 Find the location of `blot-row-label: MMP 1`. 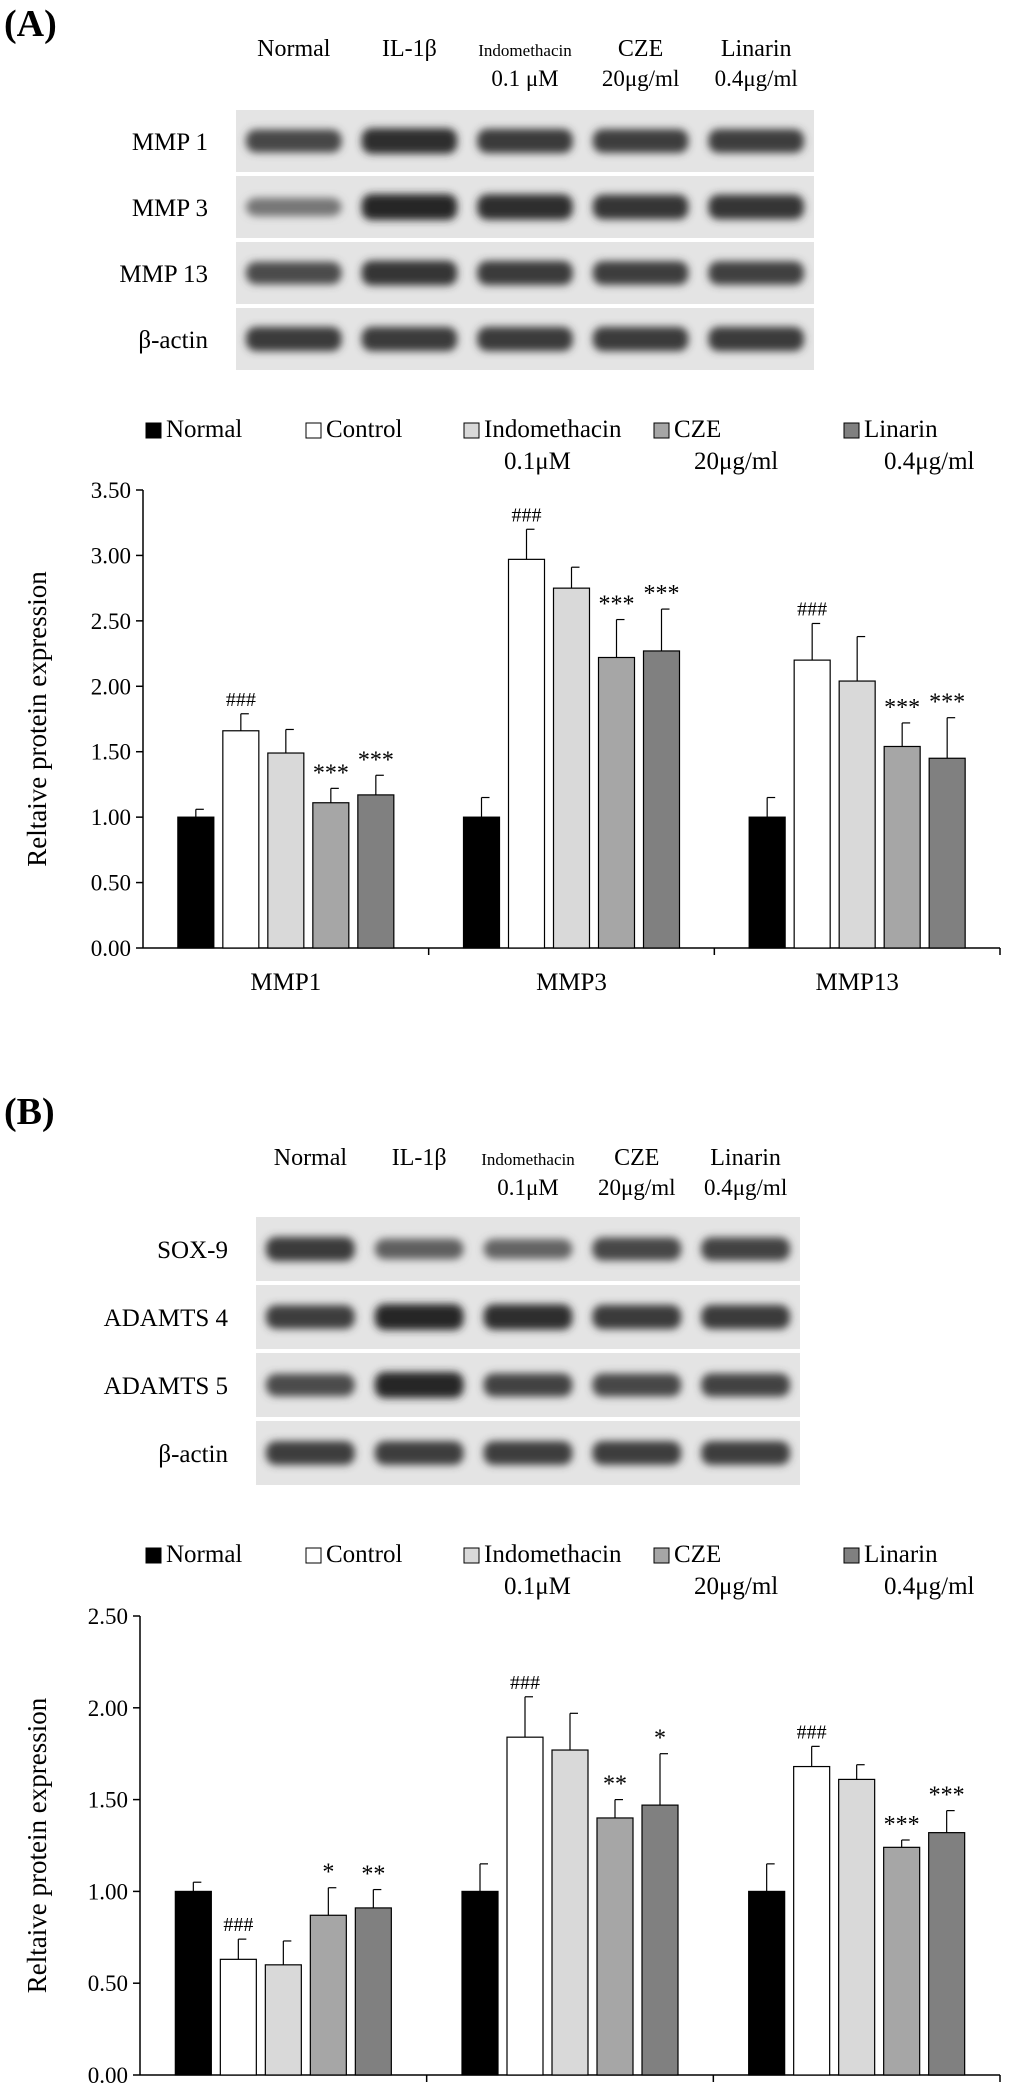

blot-row-label: MMP 1 is located at coordinates (170, 142).